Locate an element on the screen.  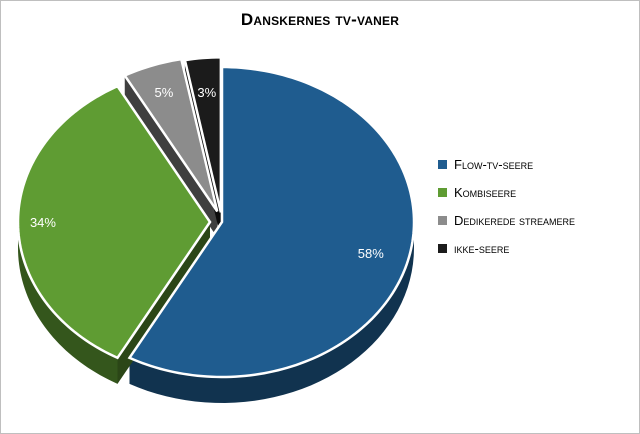
data-label: 3% is located at coordinates (206, 92).